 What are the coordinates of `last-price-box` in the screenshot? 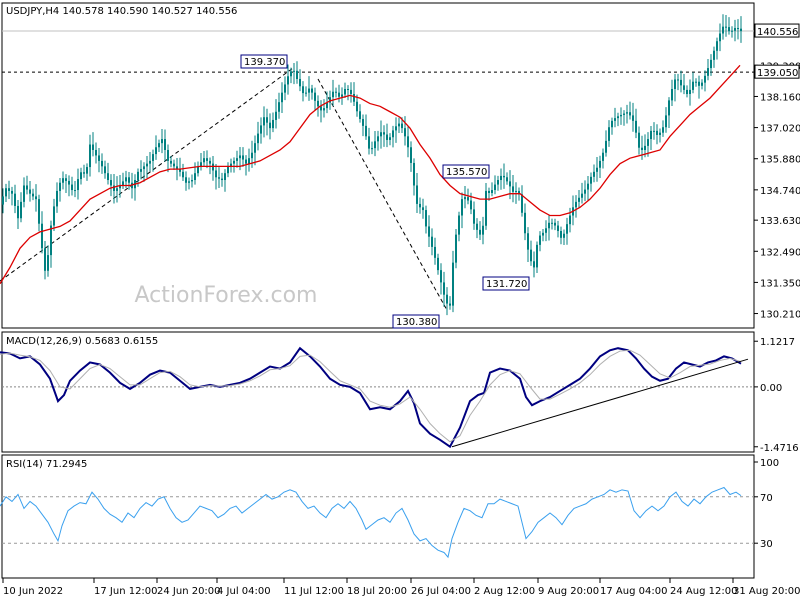 It's located at (777, 30).